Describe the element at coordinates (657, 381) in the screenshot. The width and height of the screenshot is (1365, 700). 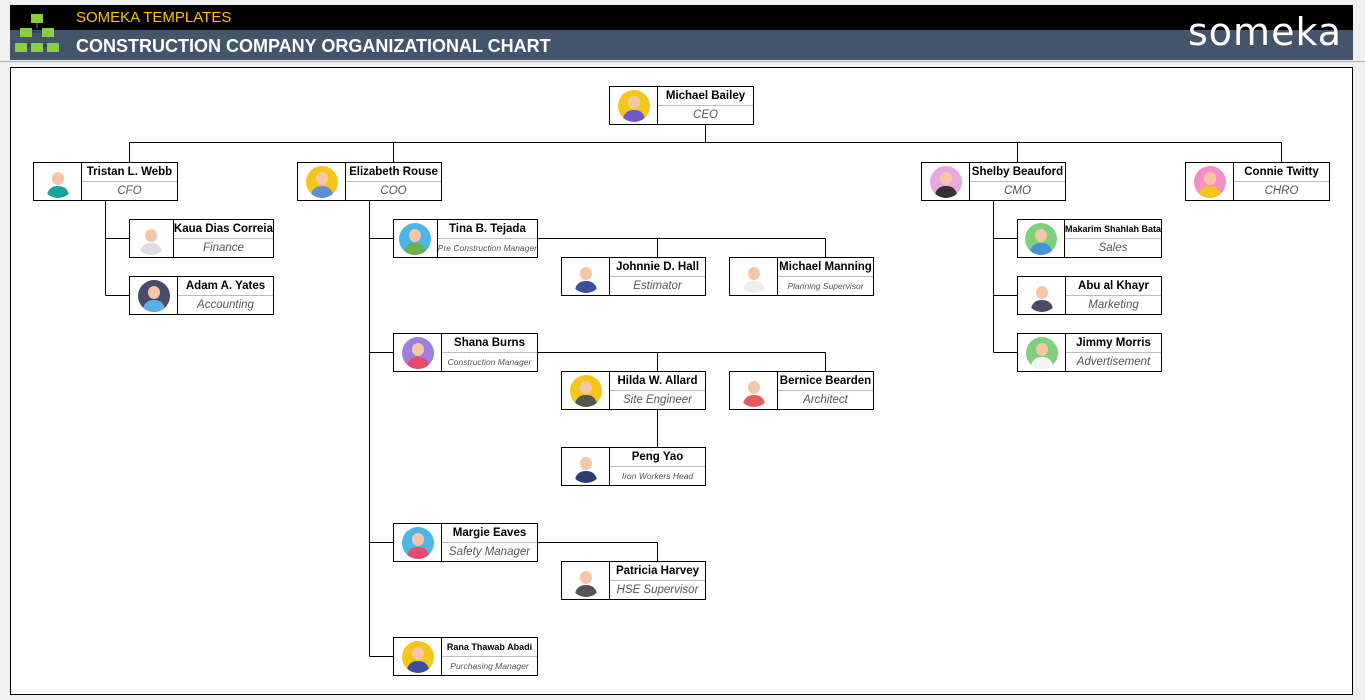
I see `person-name: Hilda W. Allard` at that location.